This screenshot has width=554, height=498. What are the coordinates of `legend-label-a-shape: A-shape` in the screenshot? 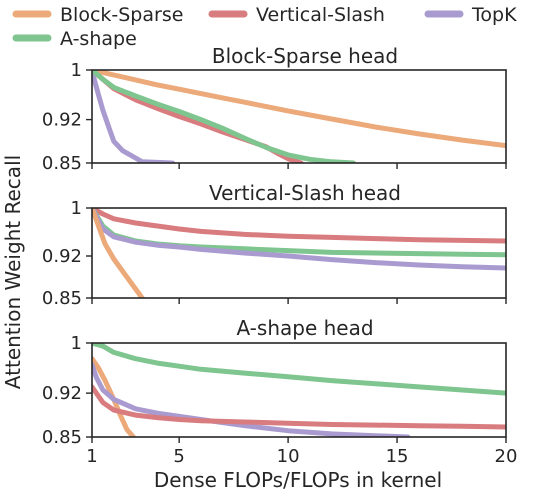 It's located at (98, 39).